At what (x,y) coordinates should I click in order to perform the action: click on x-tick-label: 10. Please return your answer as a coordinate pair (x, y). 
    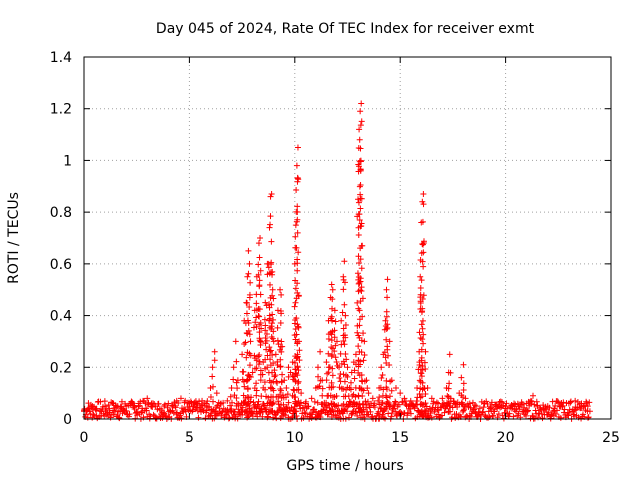
    Looking at the image, I should click on (295, 438).